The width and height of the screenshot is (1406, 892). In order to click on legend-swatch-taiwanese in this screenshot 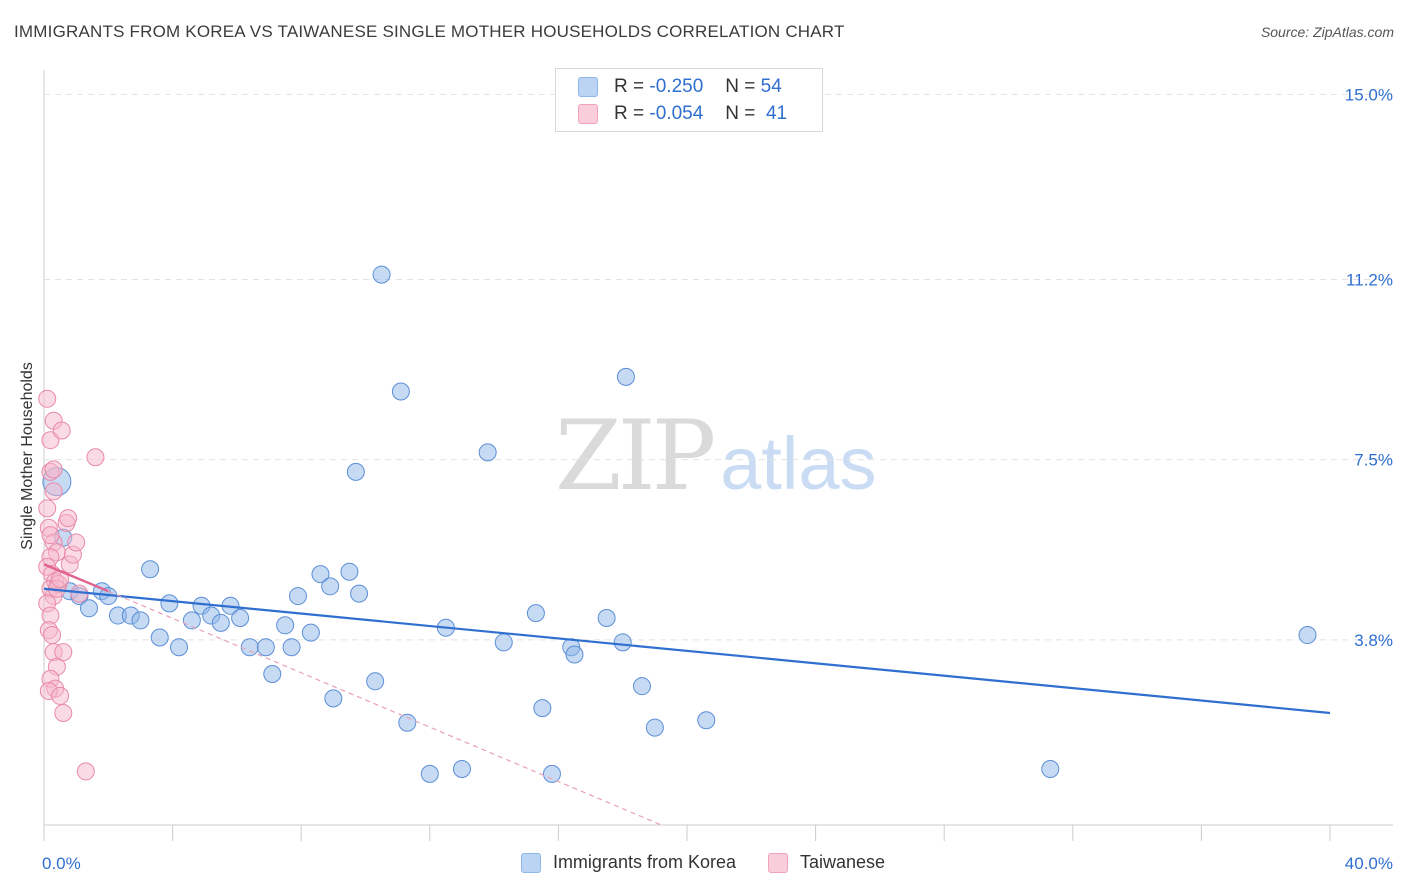, I will do `click(588, 114)`.